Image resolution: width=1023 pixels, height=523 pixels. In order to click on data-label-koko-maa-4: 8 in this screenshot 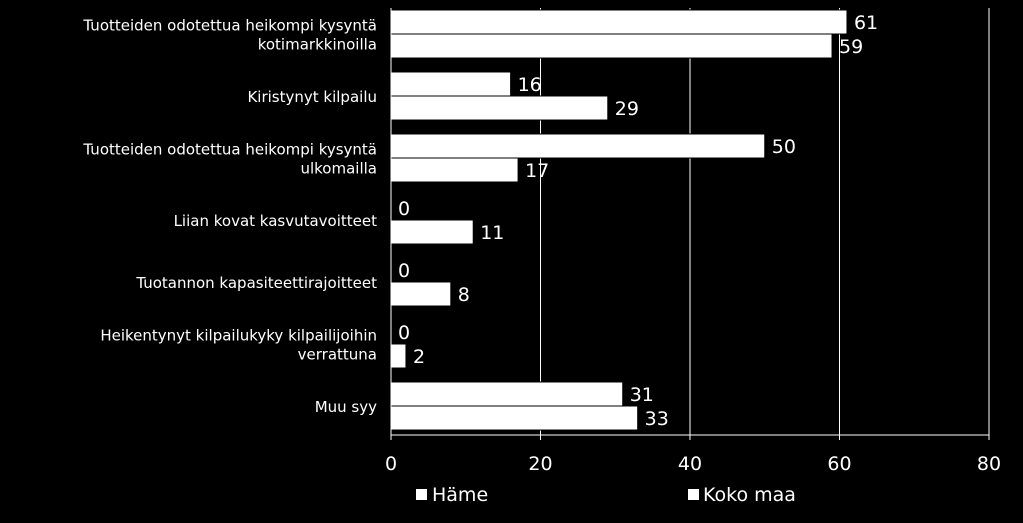, I will do `click(464, 295)`.